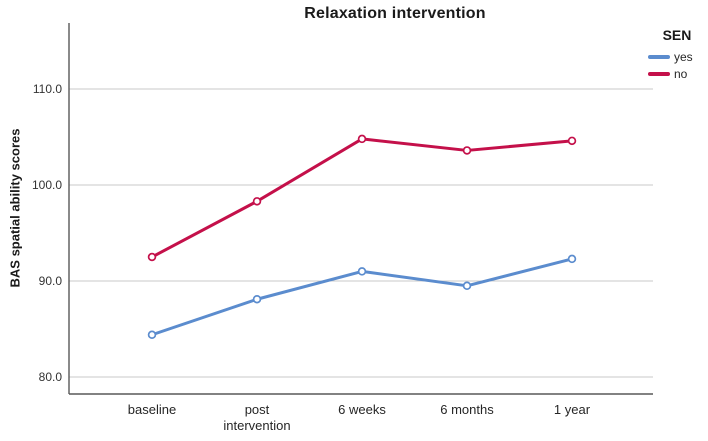 The height and width of the screenshot is (441, 708). I want to click on x-tick-label: 6 weeks, so click(362, 409).